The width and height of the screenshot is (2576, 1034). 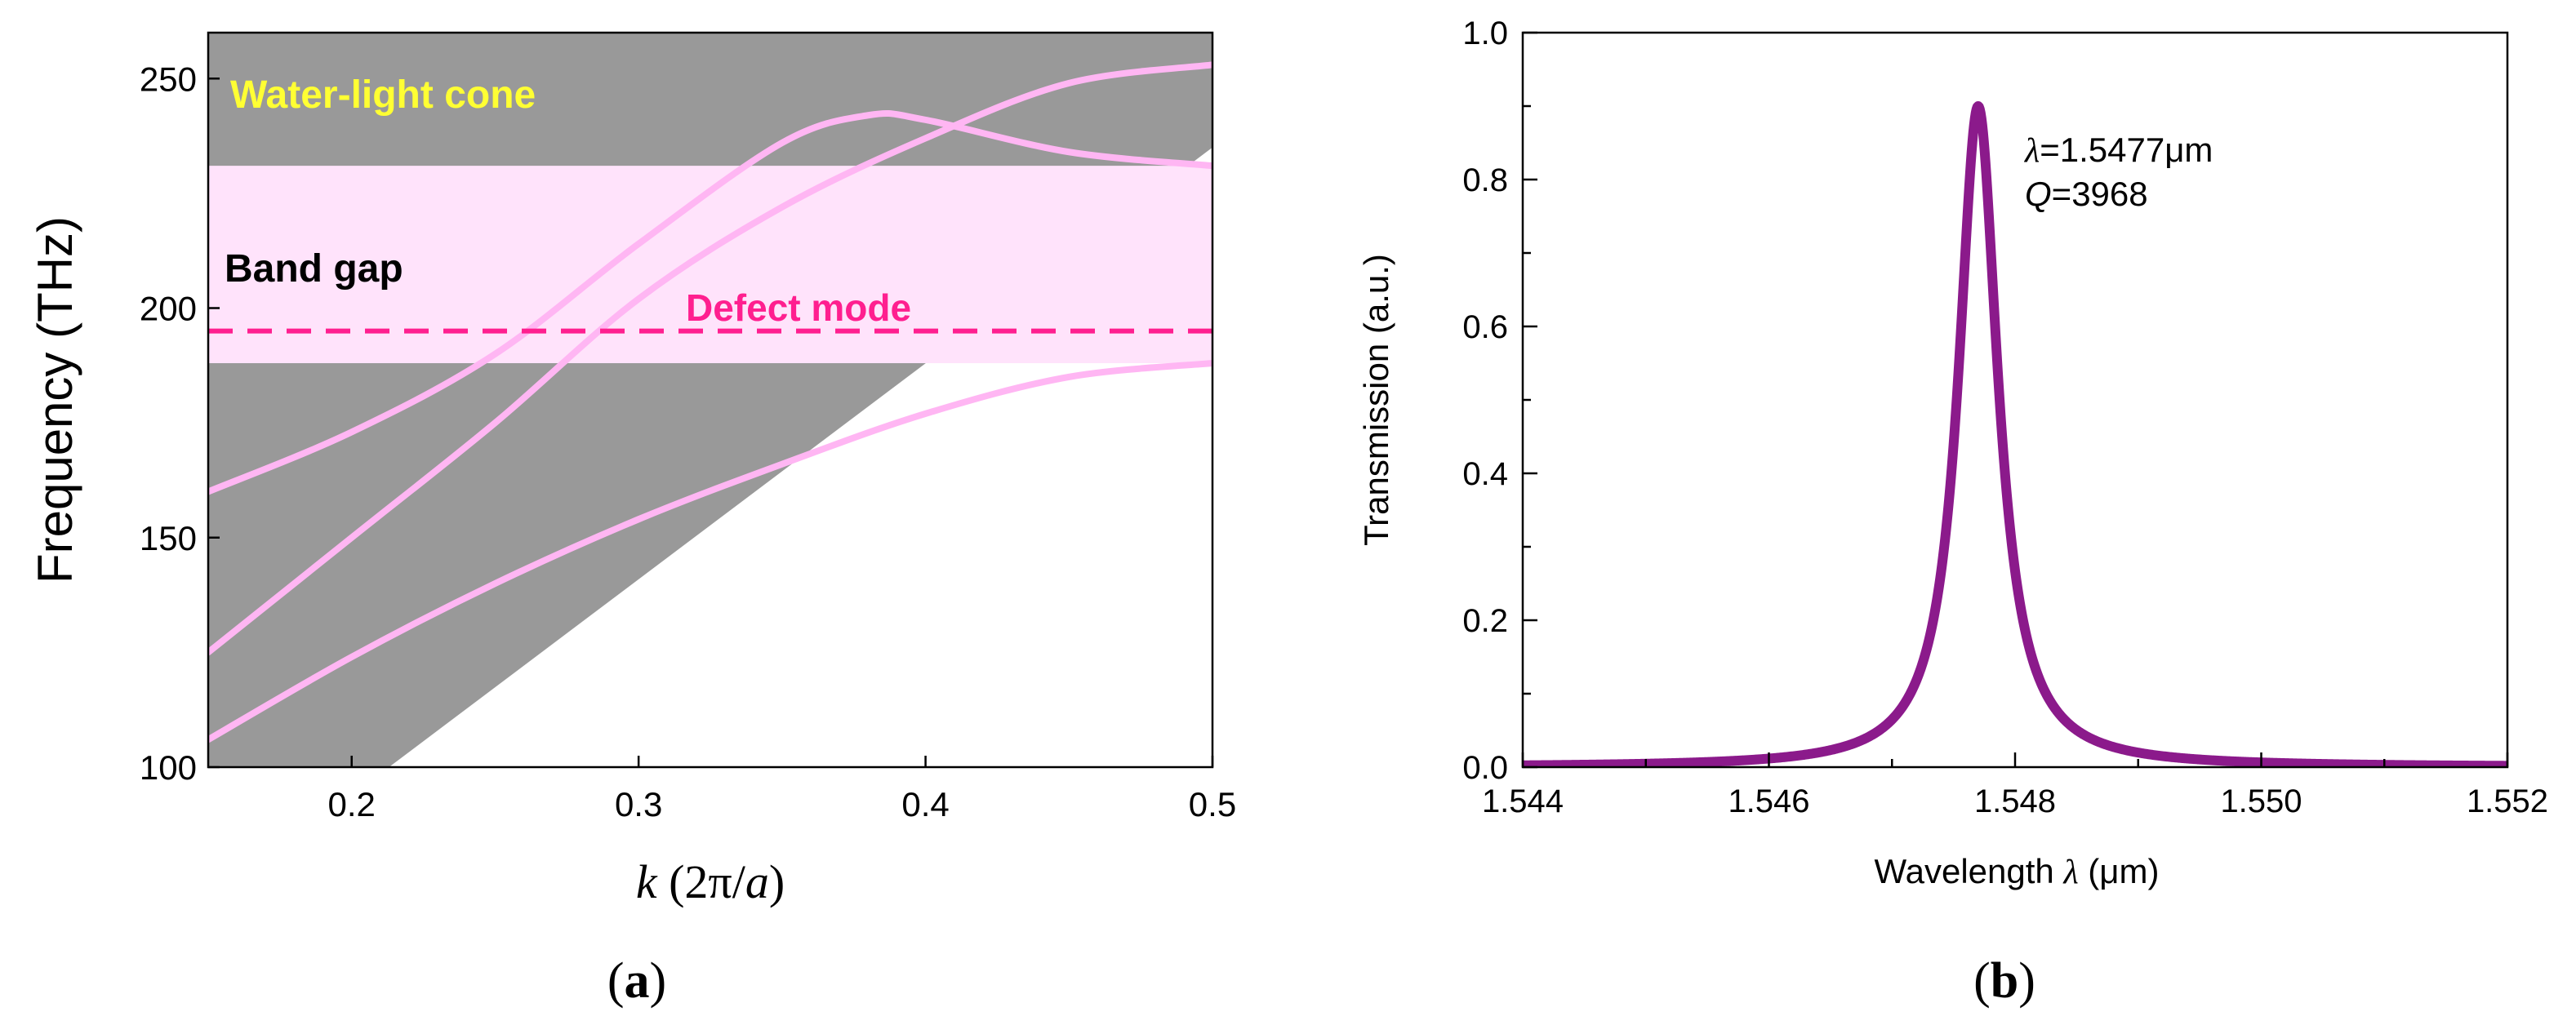 I want to click on x-tick-label: 1.544, so click(x=1523, y=801).